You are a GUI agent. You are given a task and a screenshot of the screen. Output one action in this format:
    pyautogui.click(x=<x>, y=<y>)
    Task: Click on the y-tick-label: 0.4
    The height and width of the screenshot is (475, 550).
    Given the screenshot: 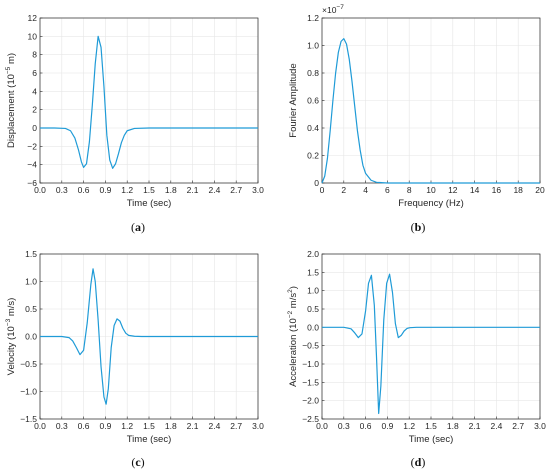 What is the action you would take?
    pyautogui.click(x=313, y=128)
    